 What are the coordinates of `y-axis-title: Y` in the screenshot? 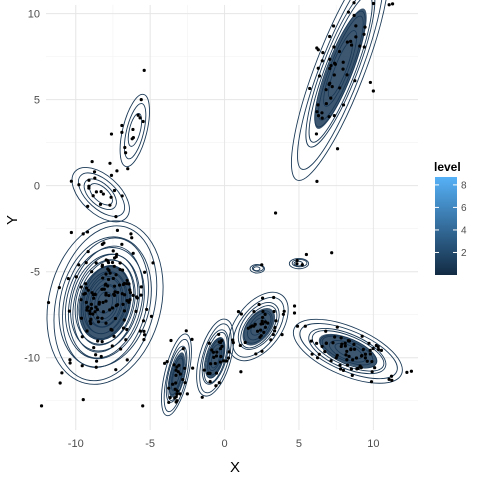 It's located at (12, 220).